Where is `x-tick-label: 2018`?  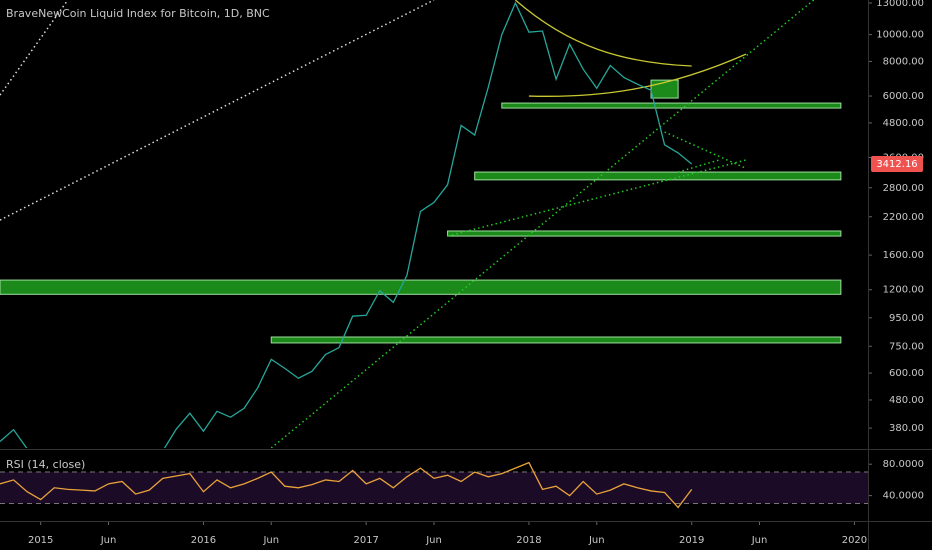 x-tick-label: 2018 is located at coordinates (528, 540).